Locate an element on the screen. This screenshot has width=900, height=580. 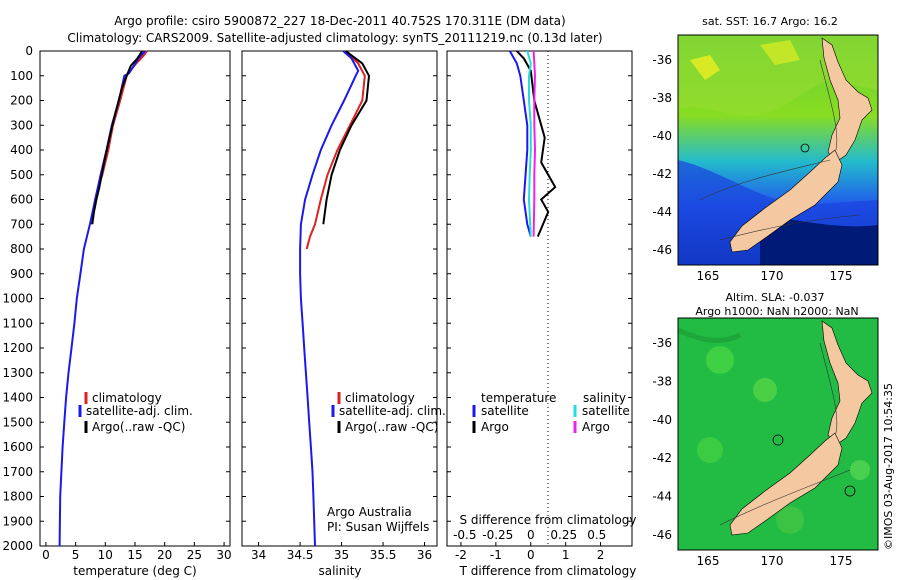
series-line-temperature-argo is located at coordinates (536, 143).